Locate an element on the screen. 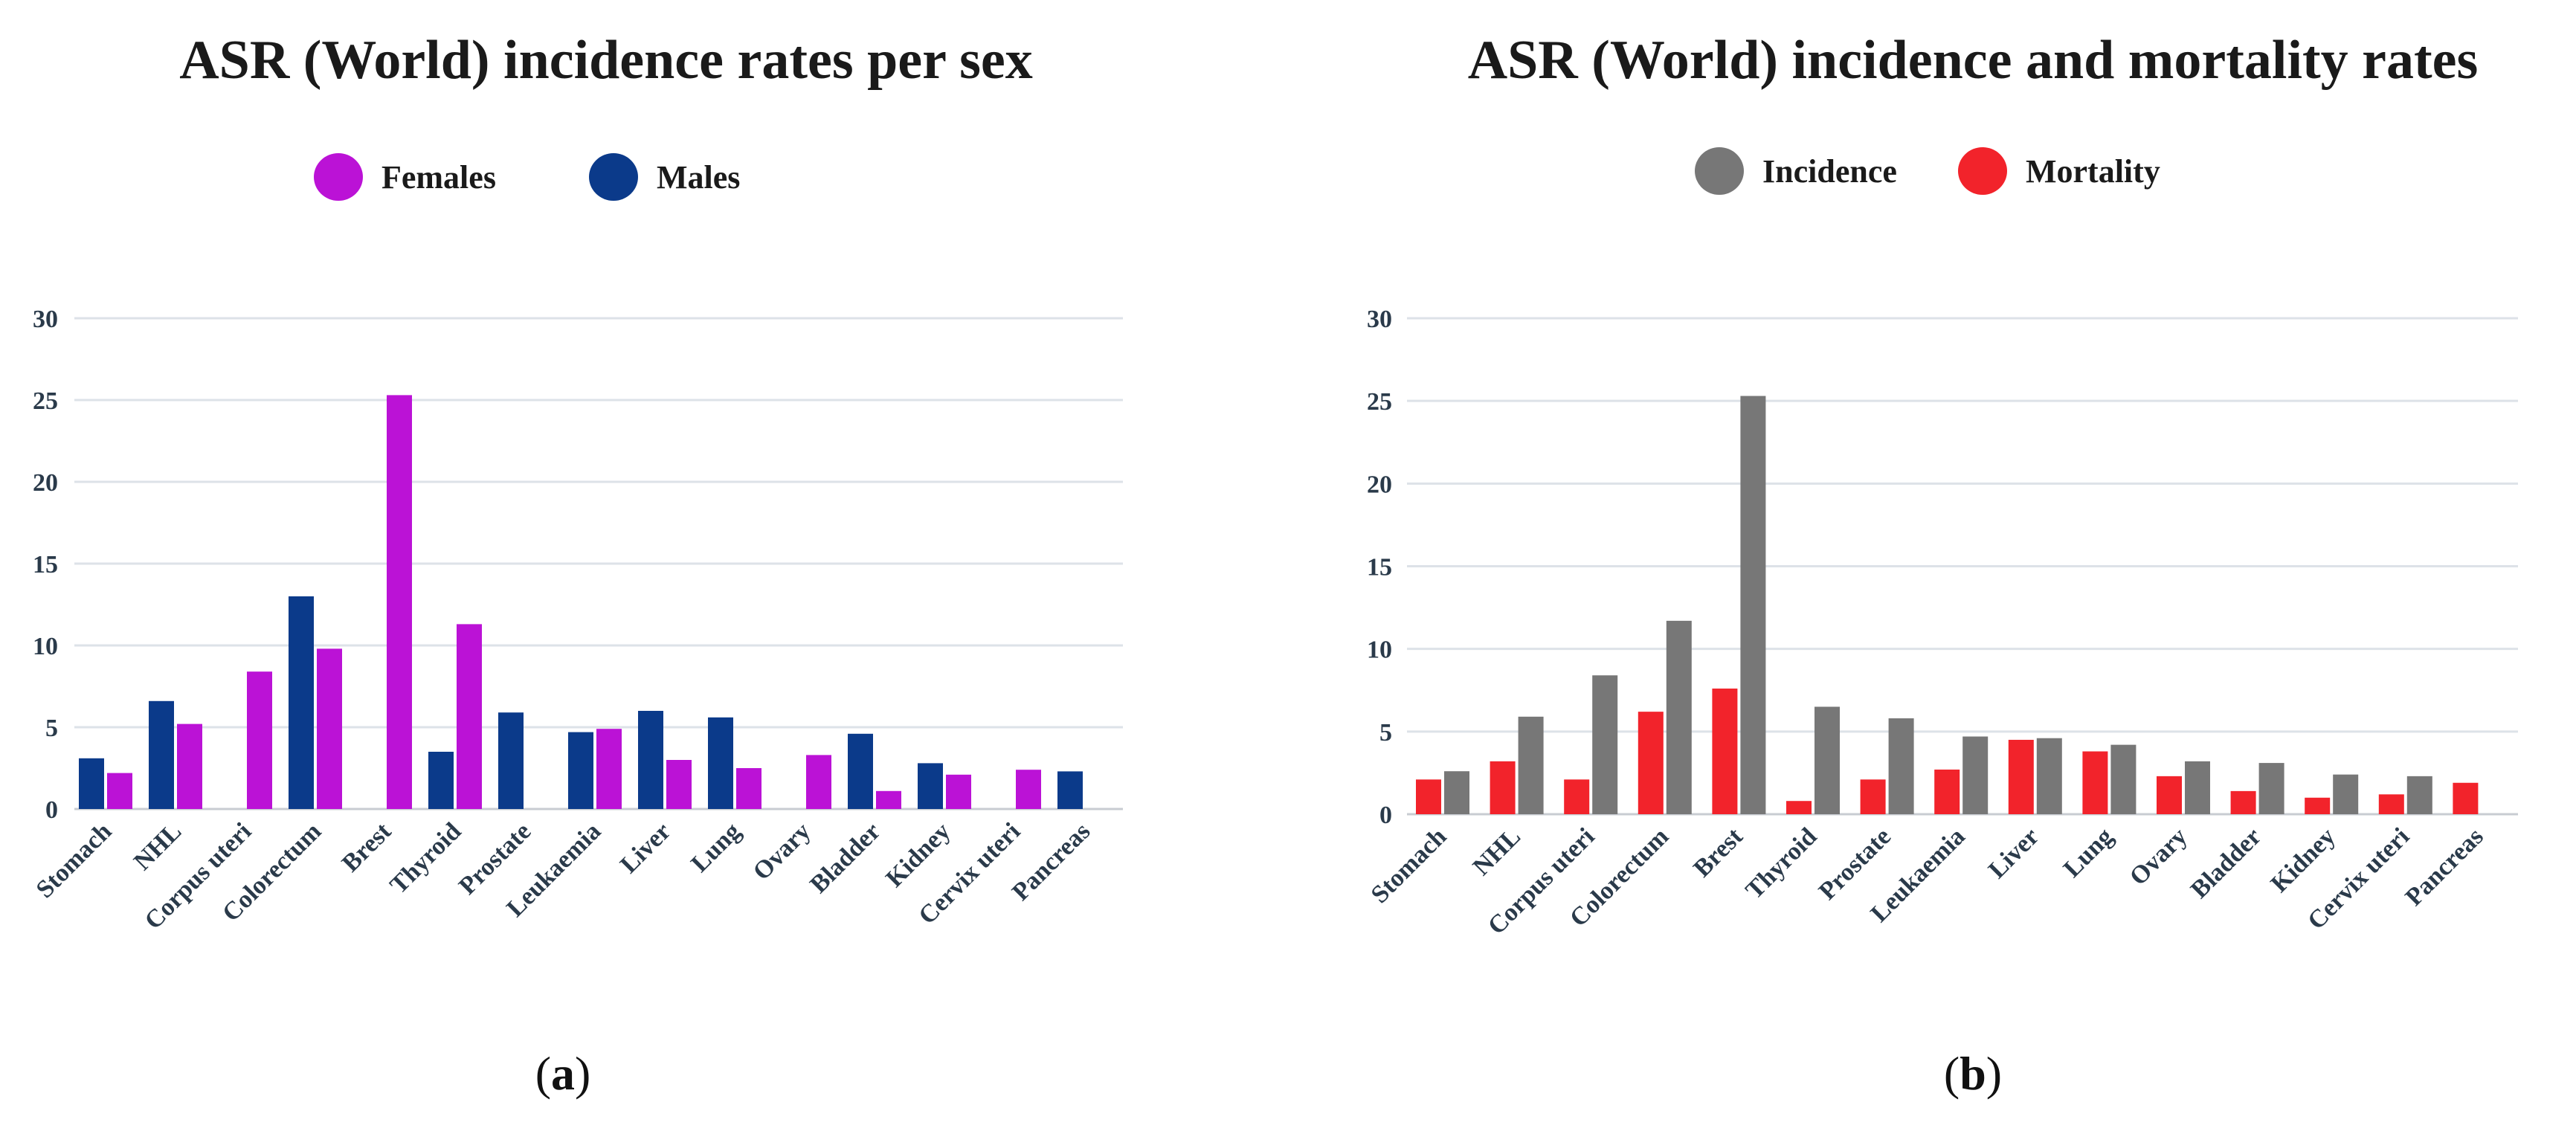 This screenshot has width=2576, height=1128. bar-incidence: Incidence — Corpus uteri: 8.4 is located at coordinates (1605, 744).